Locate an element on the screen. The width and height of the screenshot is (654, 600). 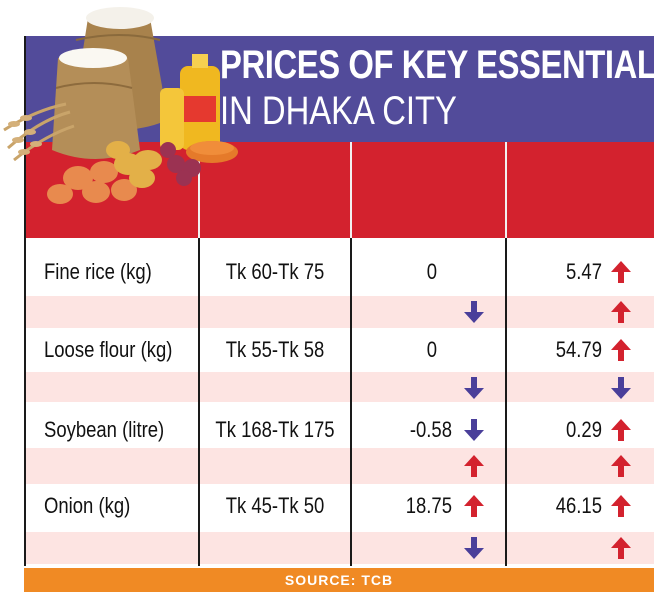
item-name: Soybean (litre) is located at coordinates (104, 429).